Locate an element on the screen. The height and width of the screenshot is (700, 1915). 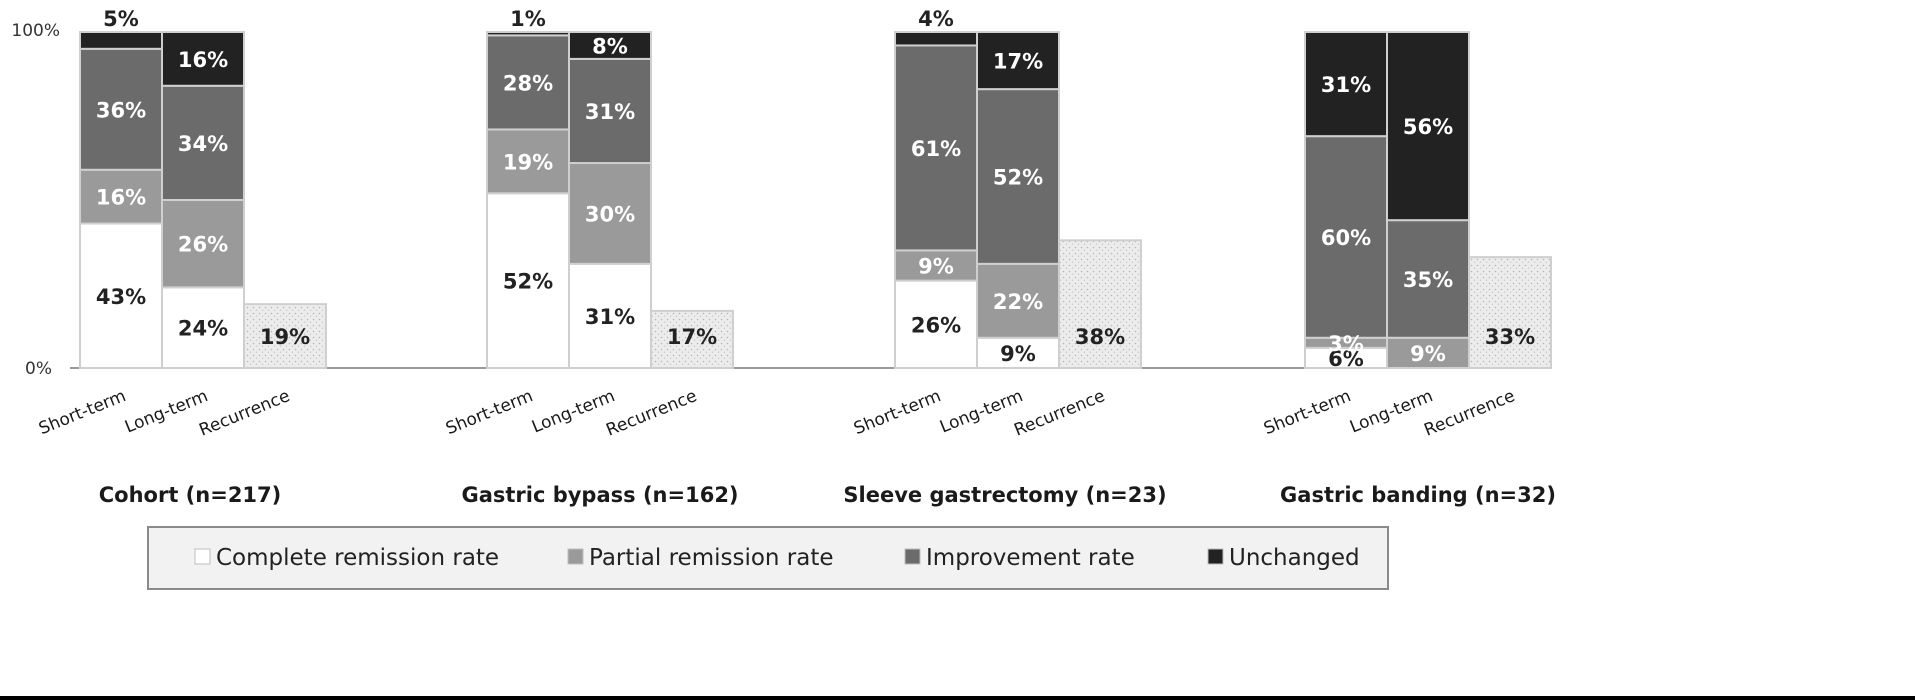
legend-label-improvement: Improvement rate is located at coordinates (1030, 558).